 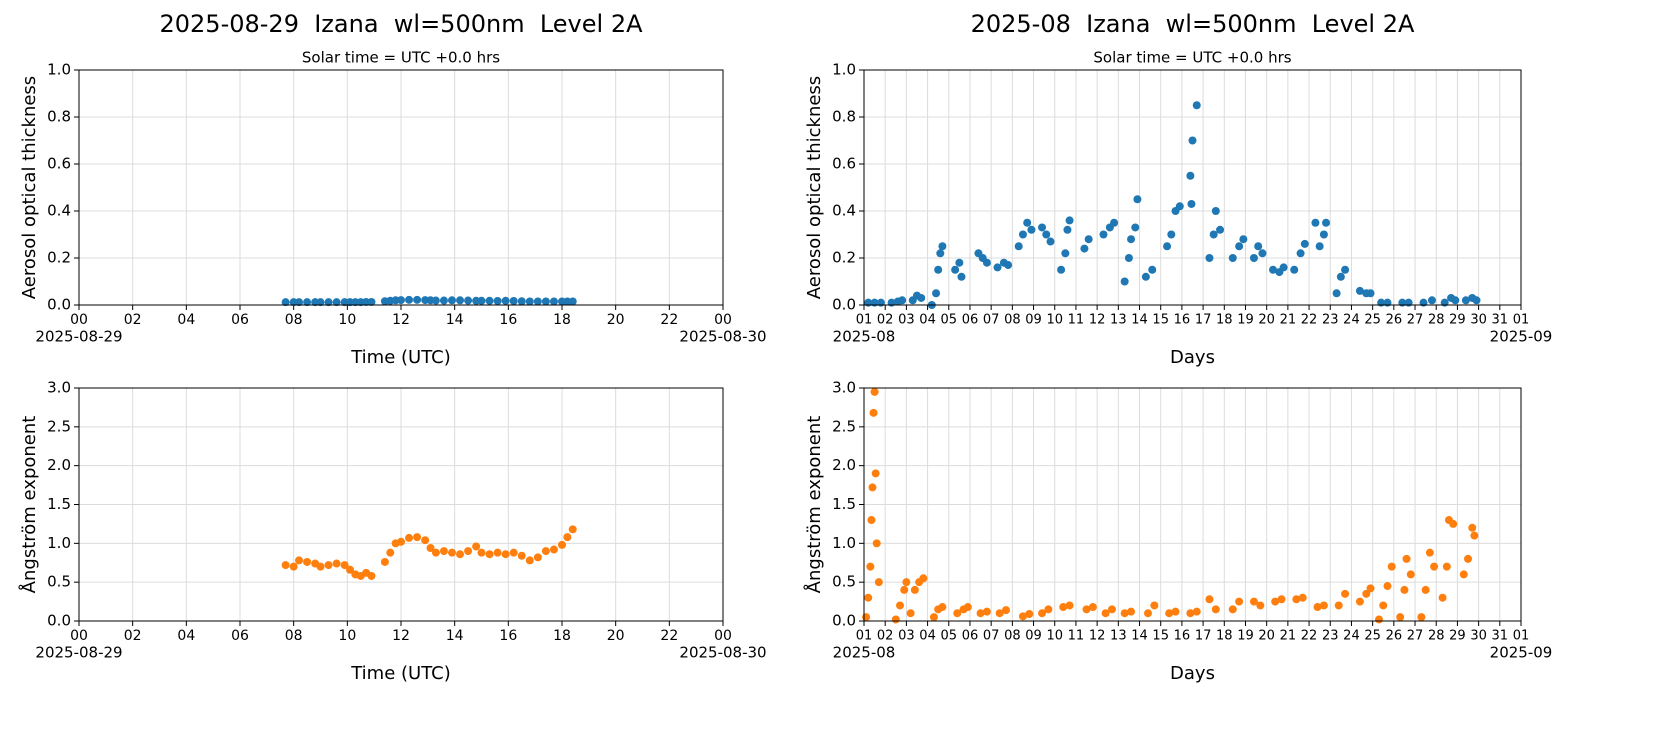 What do you see at coordinates (1500, 636) in the screenshot?
I see `x-tick-label: 31` at bounding box center [1500, 636].